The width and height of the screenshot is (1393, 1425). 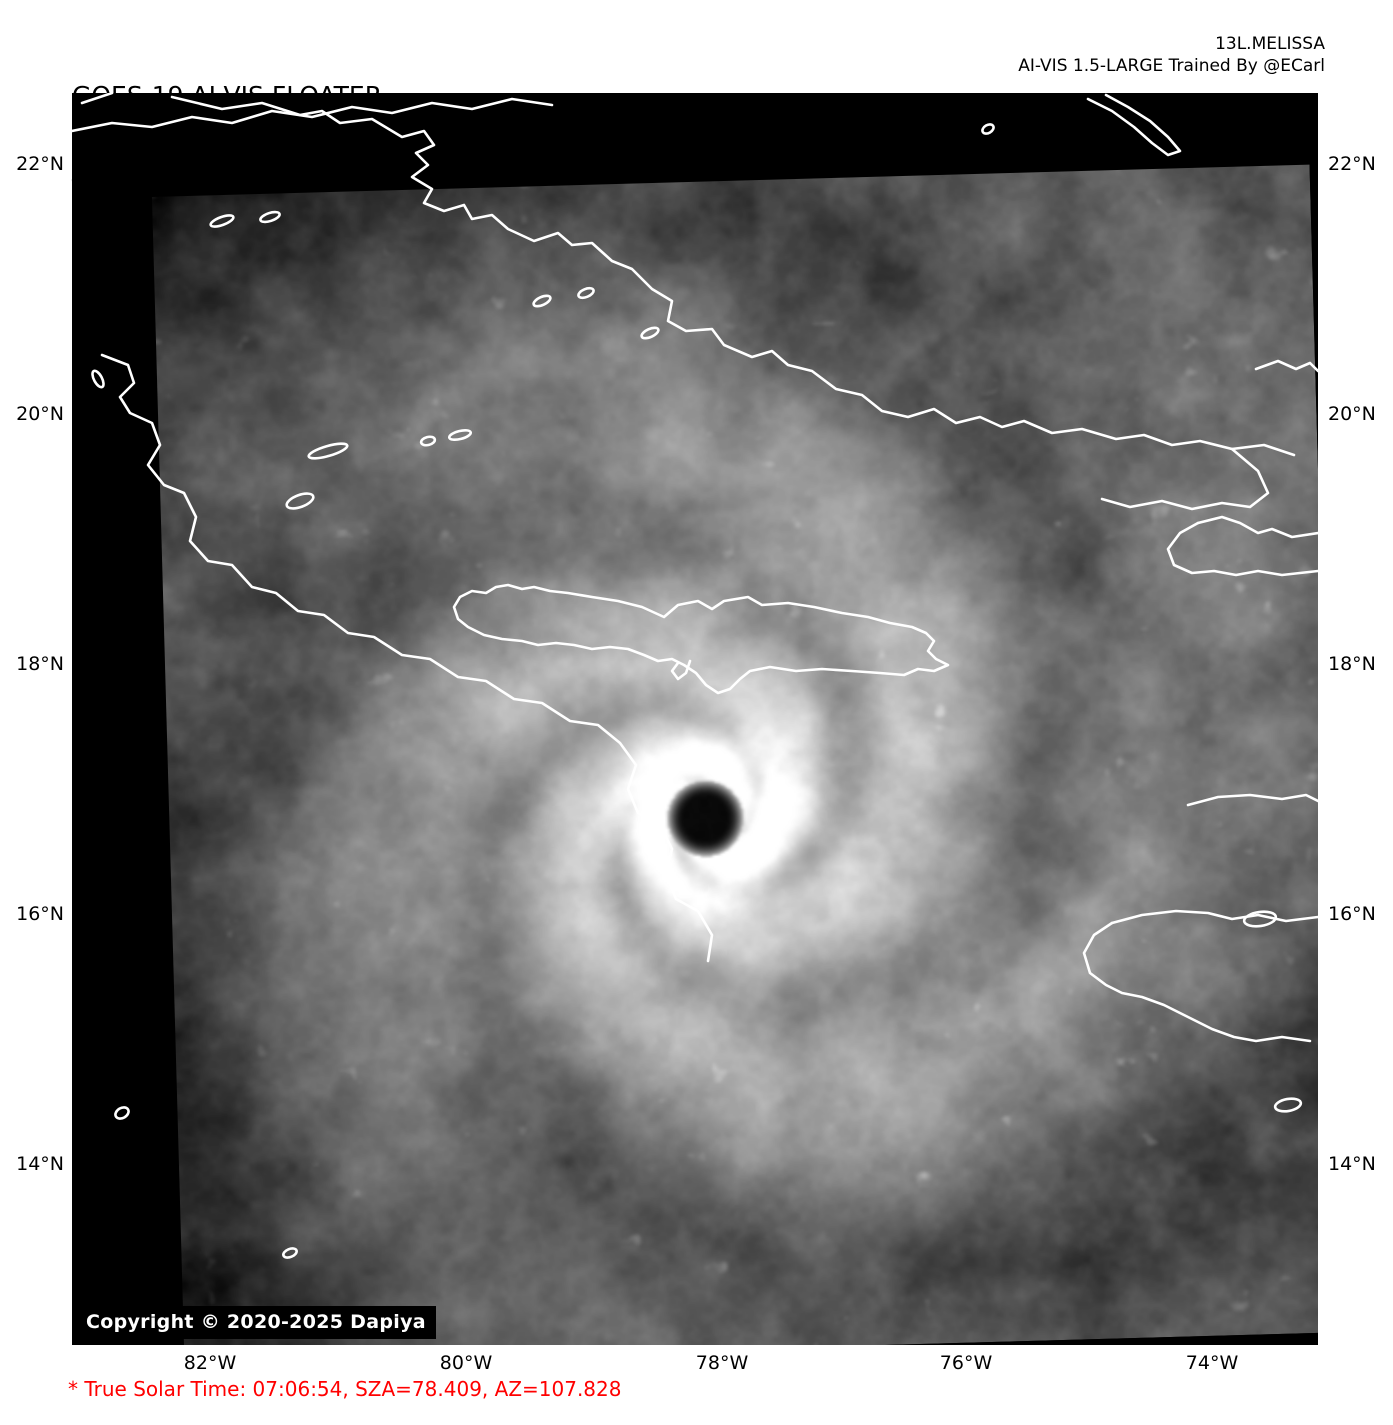 What do you see at coordinates (722, 1363) in the screenshot?
I see `lon-tick-78w: 78°W` at bounding box center [722, 1363].